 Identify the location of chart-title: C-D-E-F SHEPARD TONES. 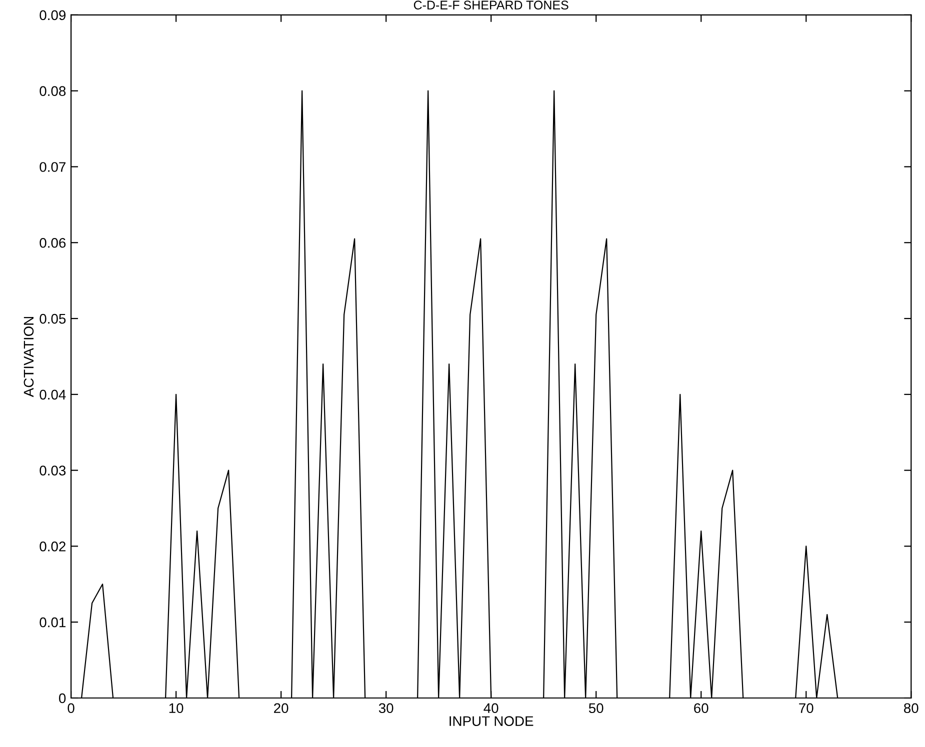
(491, 5).